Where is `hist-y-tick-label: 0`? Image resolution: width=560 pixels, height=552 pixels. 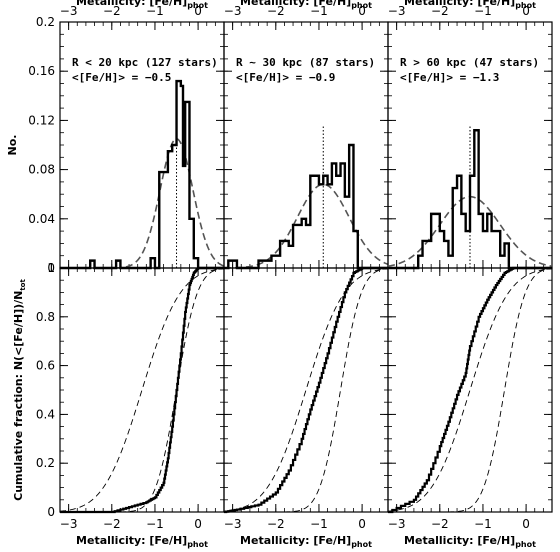
hist-y-tick-label: 0 is located at coordinates (51, 268).